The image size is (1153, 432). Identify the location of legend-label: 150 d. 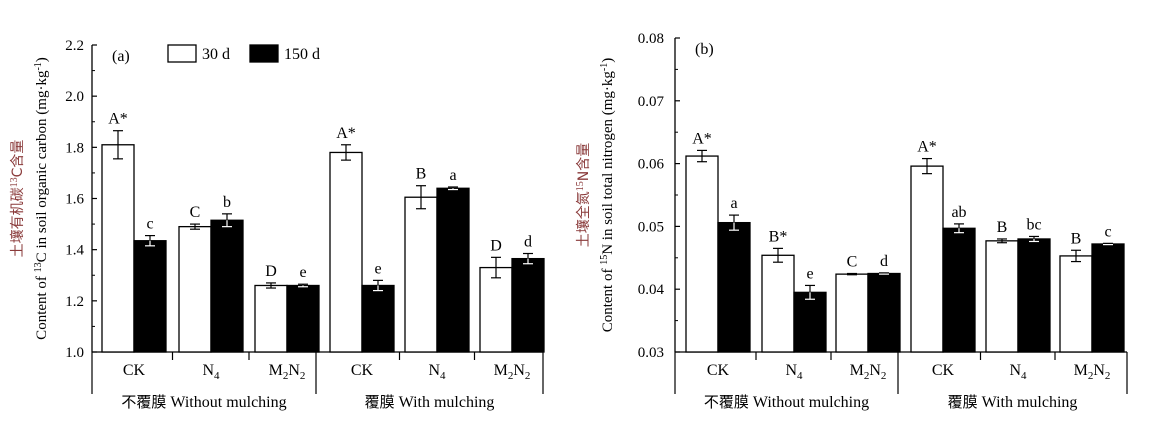
(302, 54).